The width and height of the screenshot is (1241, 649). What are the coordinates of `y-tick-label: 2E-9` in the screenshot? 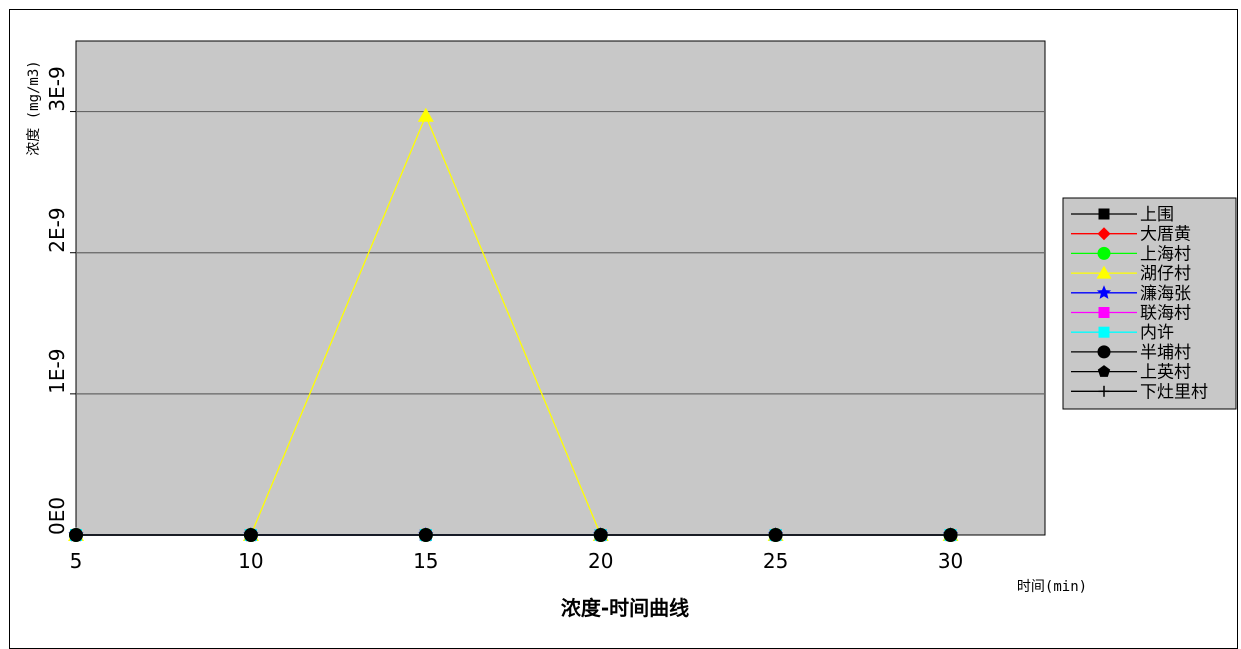 It's located at (57, 229).